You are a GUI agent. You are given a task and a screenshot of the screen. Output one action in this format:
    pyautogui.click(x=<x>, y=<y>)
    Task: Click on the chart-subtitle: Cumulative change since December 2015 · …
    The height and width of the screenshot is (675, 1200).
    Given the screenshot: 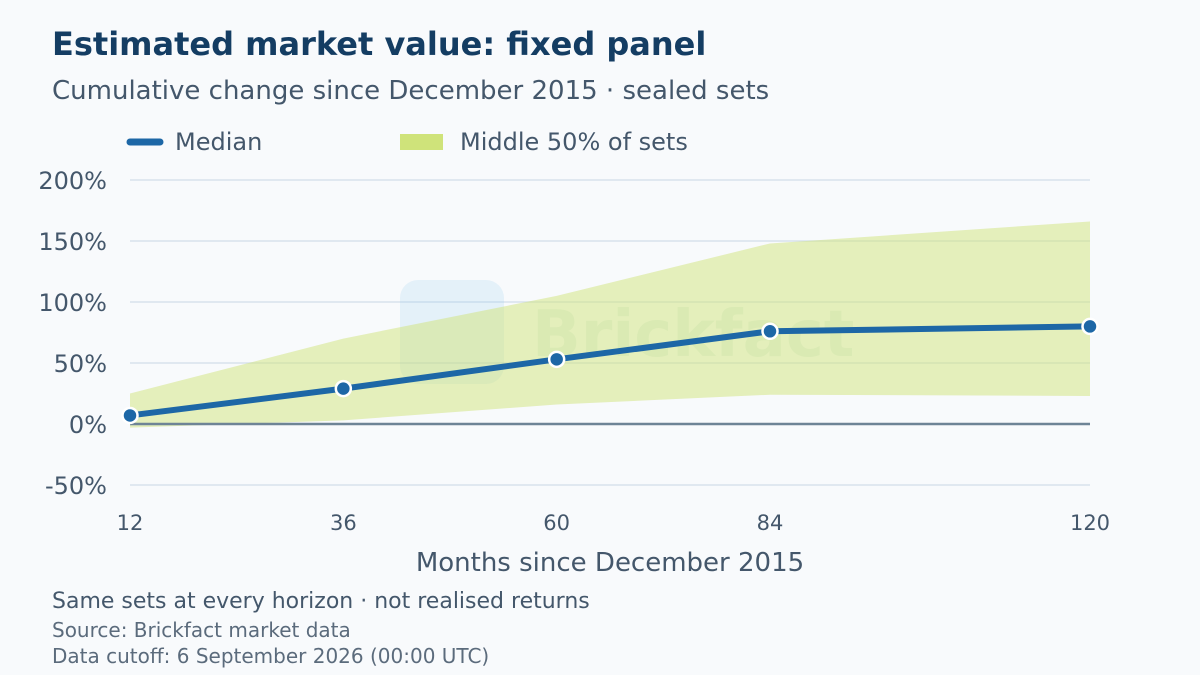 What is the action you would take?
    pyautogui.click(x=410, y=91)
    